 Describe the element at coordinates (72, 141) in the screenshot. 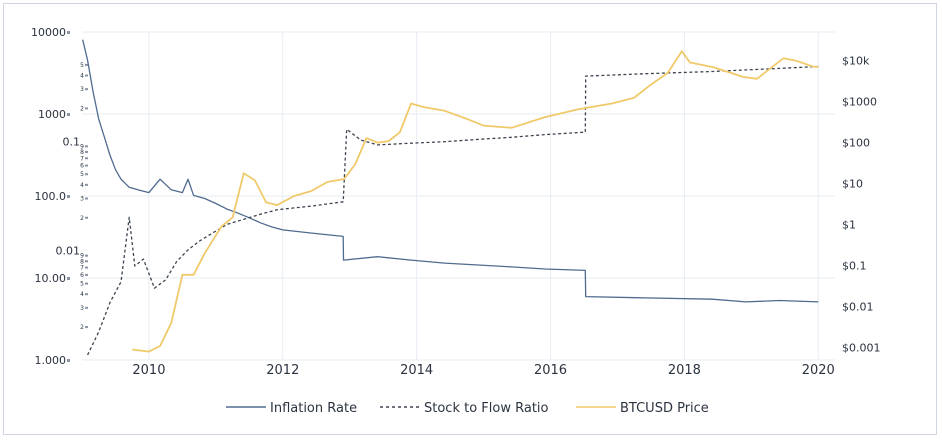

I see `left-inner-tick-label: 0.1` at that location.